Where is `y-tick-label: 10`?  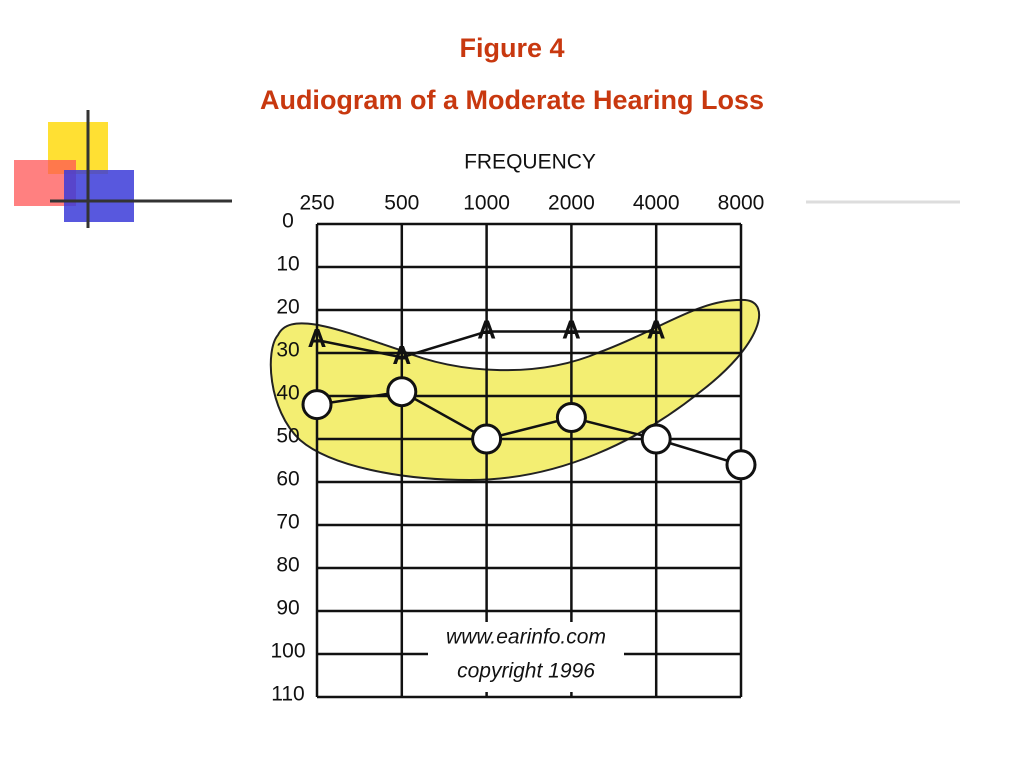
y-tick-label: 10 is located at coordinates (287, 264).